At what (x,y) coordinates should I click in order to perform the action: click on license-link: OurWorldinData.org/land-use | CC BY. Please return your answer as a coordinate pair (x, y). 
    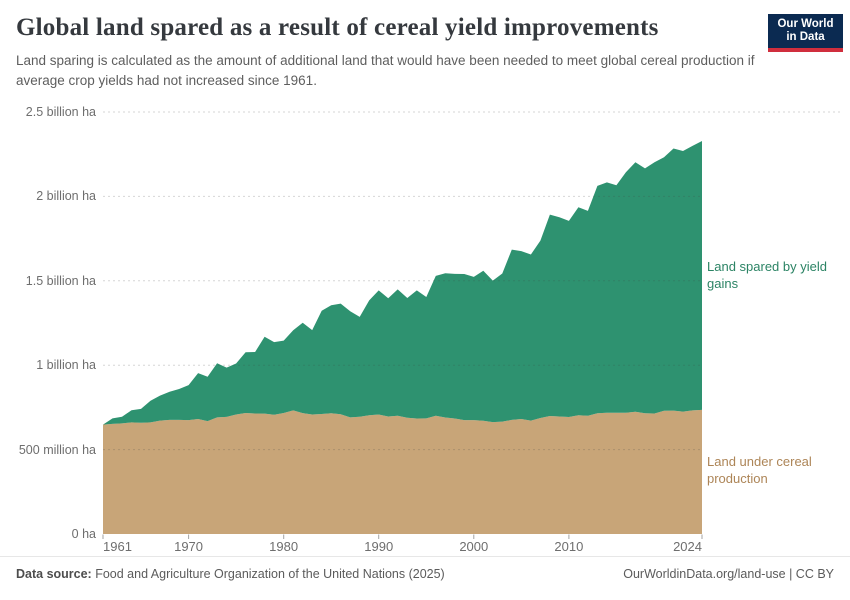
    Looking at the image, I should click on (728, 574).